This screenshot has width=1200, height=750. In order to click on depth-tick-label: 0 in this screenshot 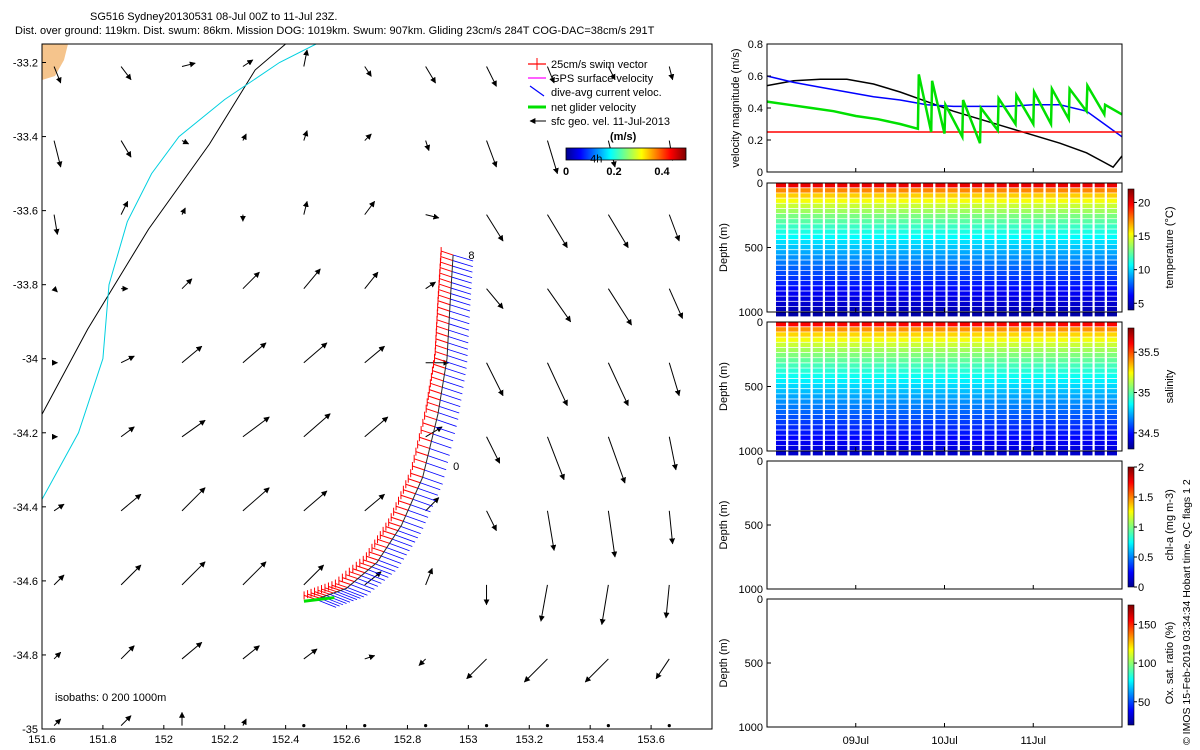, I will do `click(760, 184)`.